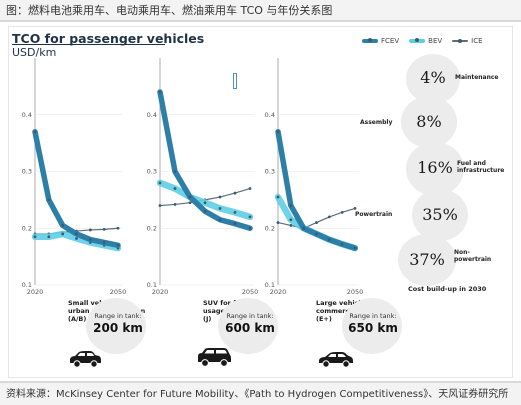 This screenshot has height=405, width=521. I want to click on x-tick-3-1: 2020, so click(278, 292).